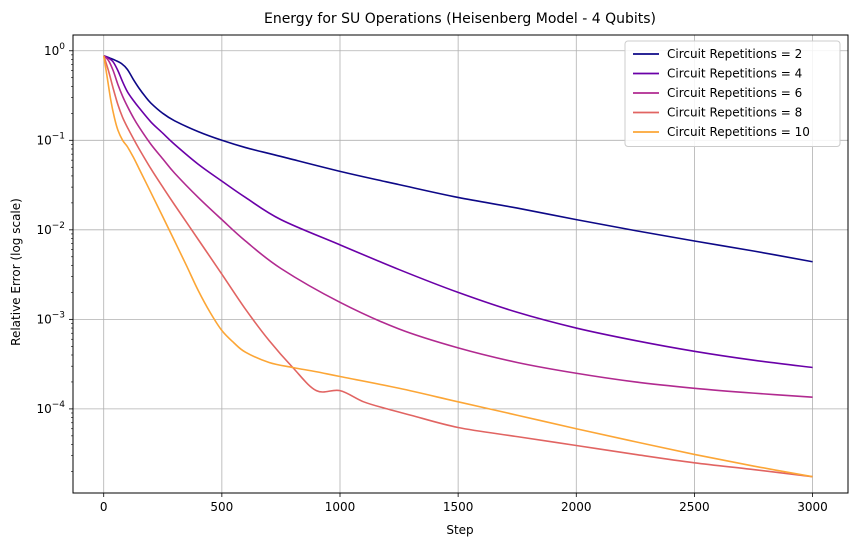  I want to click on x-tick-label: 2000, so click(576, 507).